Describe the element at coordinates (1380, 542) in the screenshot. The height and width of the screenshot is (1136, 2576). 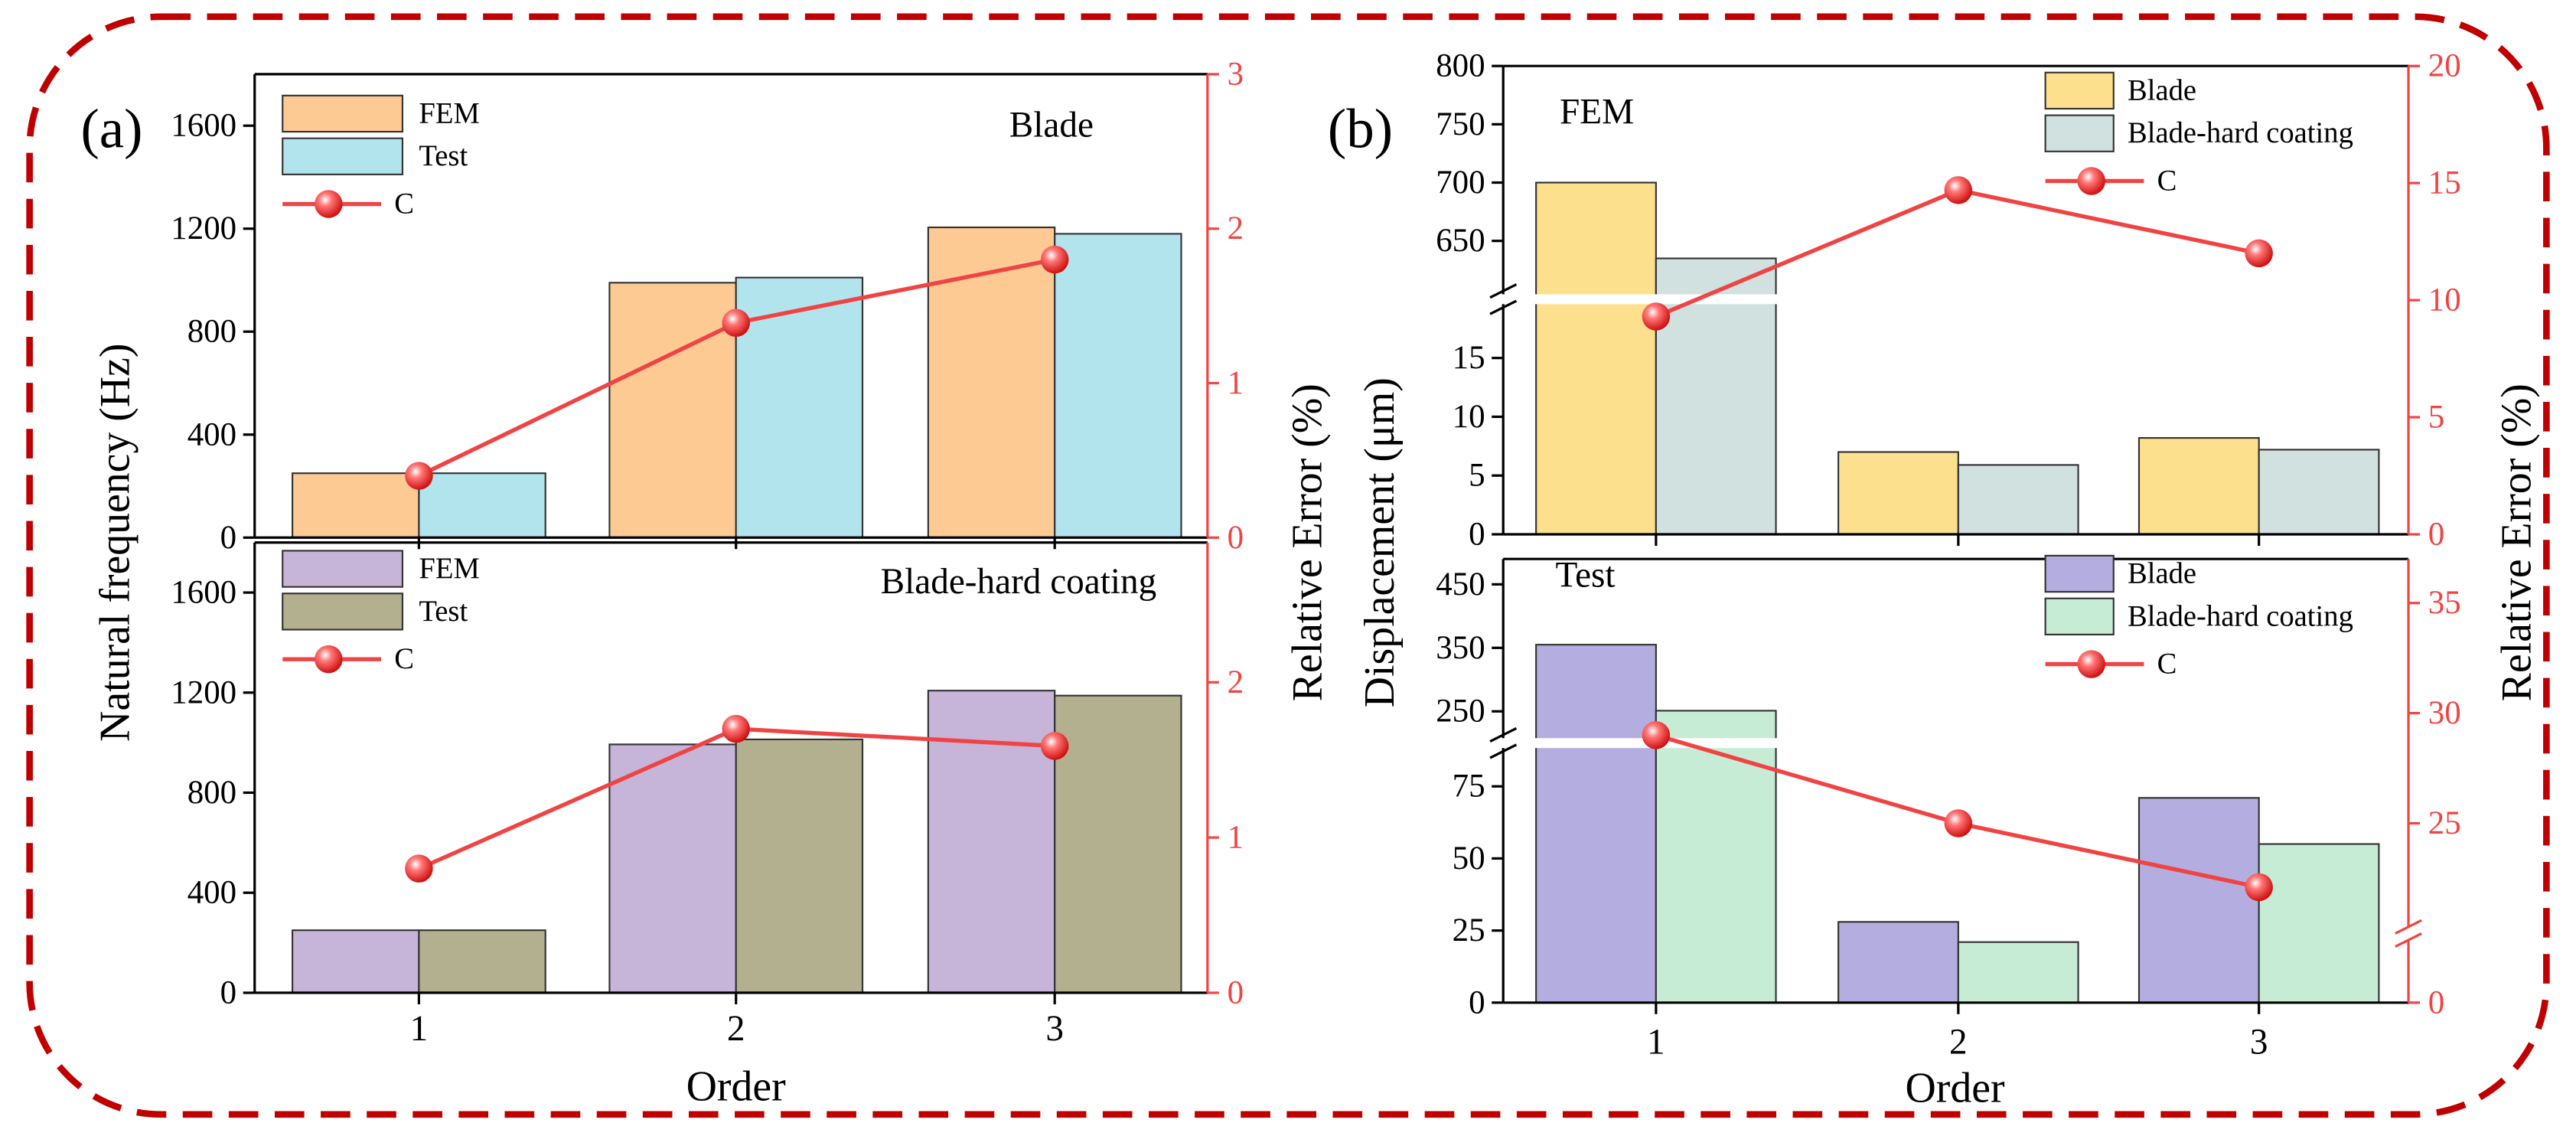
I see `y-axis-label: Displacement (μm)` at that location.